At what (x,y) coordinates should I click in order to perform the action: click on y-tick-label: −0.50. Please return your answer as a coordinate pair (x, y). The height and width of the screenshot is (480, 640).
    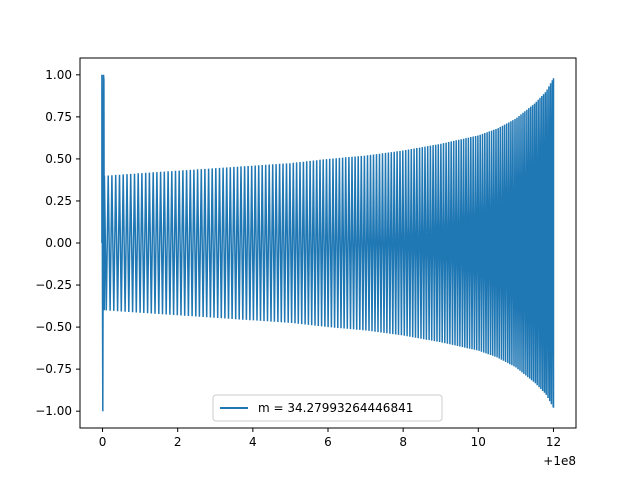
    Looking at the image, I should click on (53, 327).